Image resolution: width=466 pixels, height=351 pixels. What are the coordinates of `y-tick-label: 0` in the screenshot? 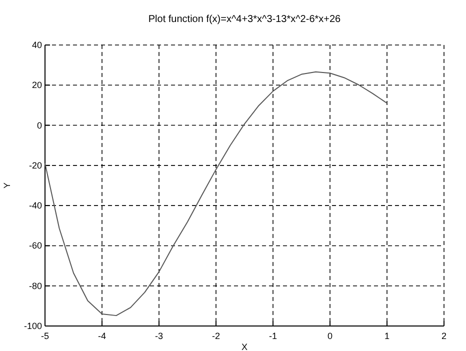 It's located at (39, 125).